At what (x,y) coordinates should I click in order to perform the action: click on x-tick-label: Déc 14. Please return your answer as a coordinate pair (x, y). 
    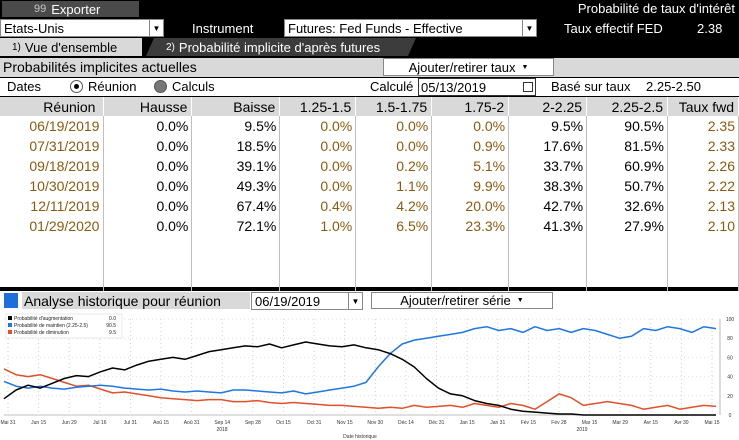
    Looking at the image, I should click on (406, 423).